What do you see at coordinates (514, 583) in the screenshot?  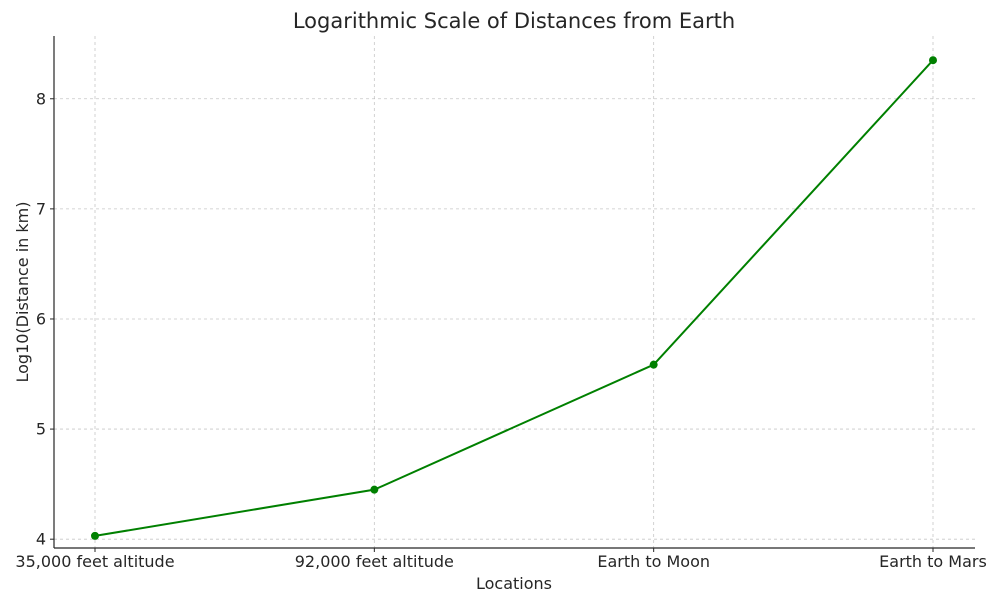 I see `x-axis-label: Locations` at bounding box center [514, 583].